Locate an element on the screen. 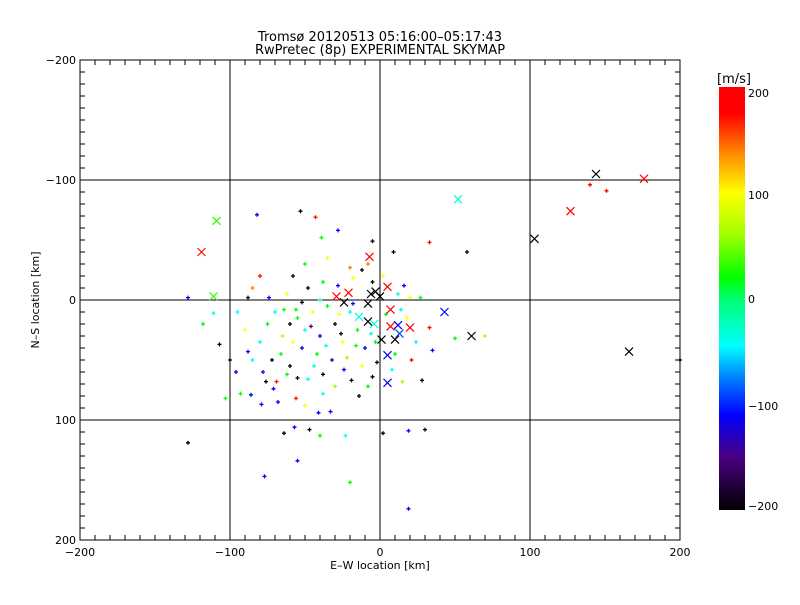  x-tick-label: −100 is located at coordinates (230, 552).